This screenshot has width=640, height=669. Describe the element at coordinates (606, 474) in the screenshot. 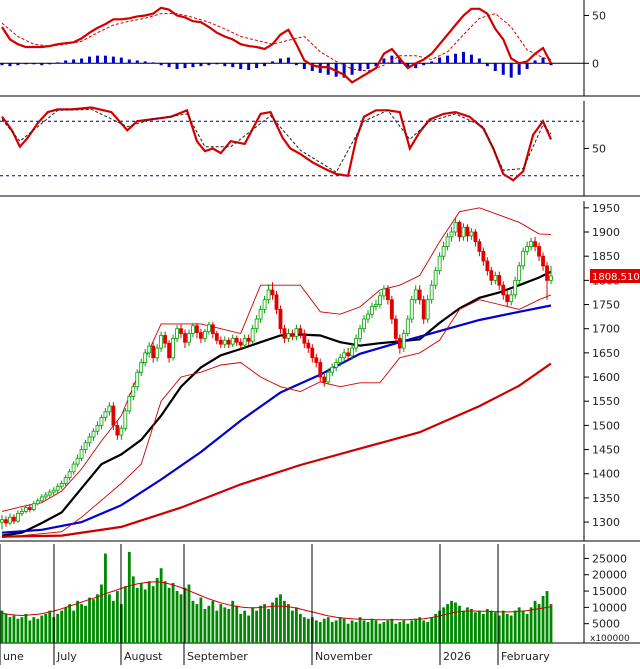

I see `y-tick-label: 1400` at that location.